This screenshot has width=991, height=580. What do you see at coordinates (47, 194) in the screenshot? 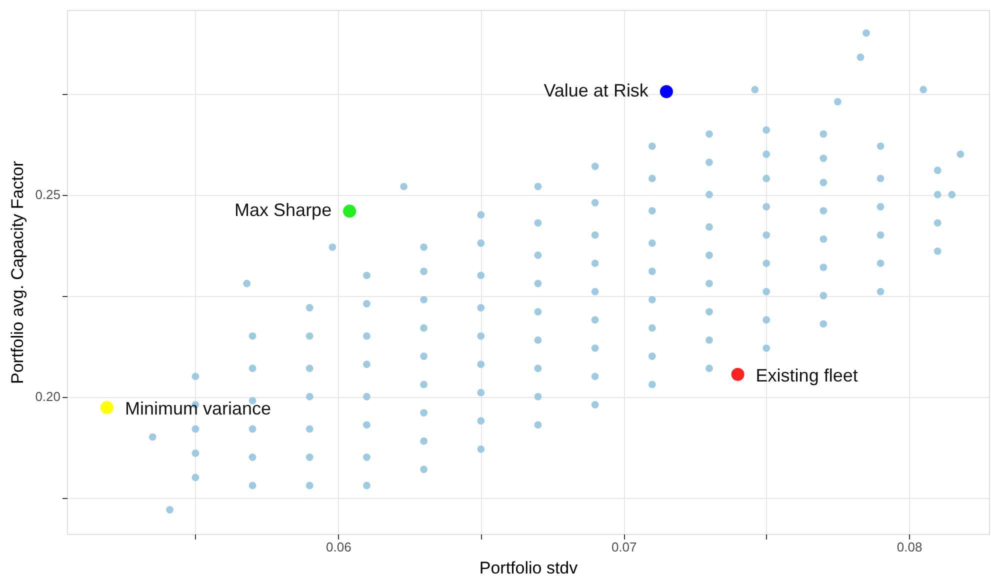
I see `y-tick-label: 0.25` at bounding box center [47, 194].